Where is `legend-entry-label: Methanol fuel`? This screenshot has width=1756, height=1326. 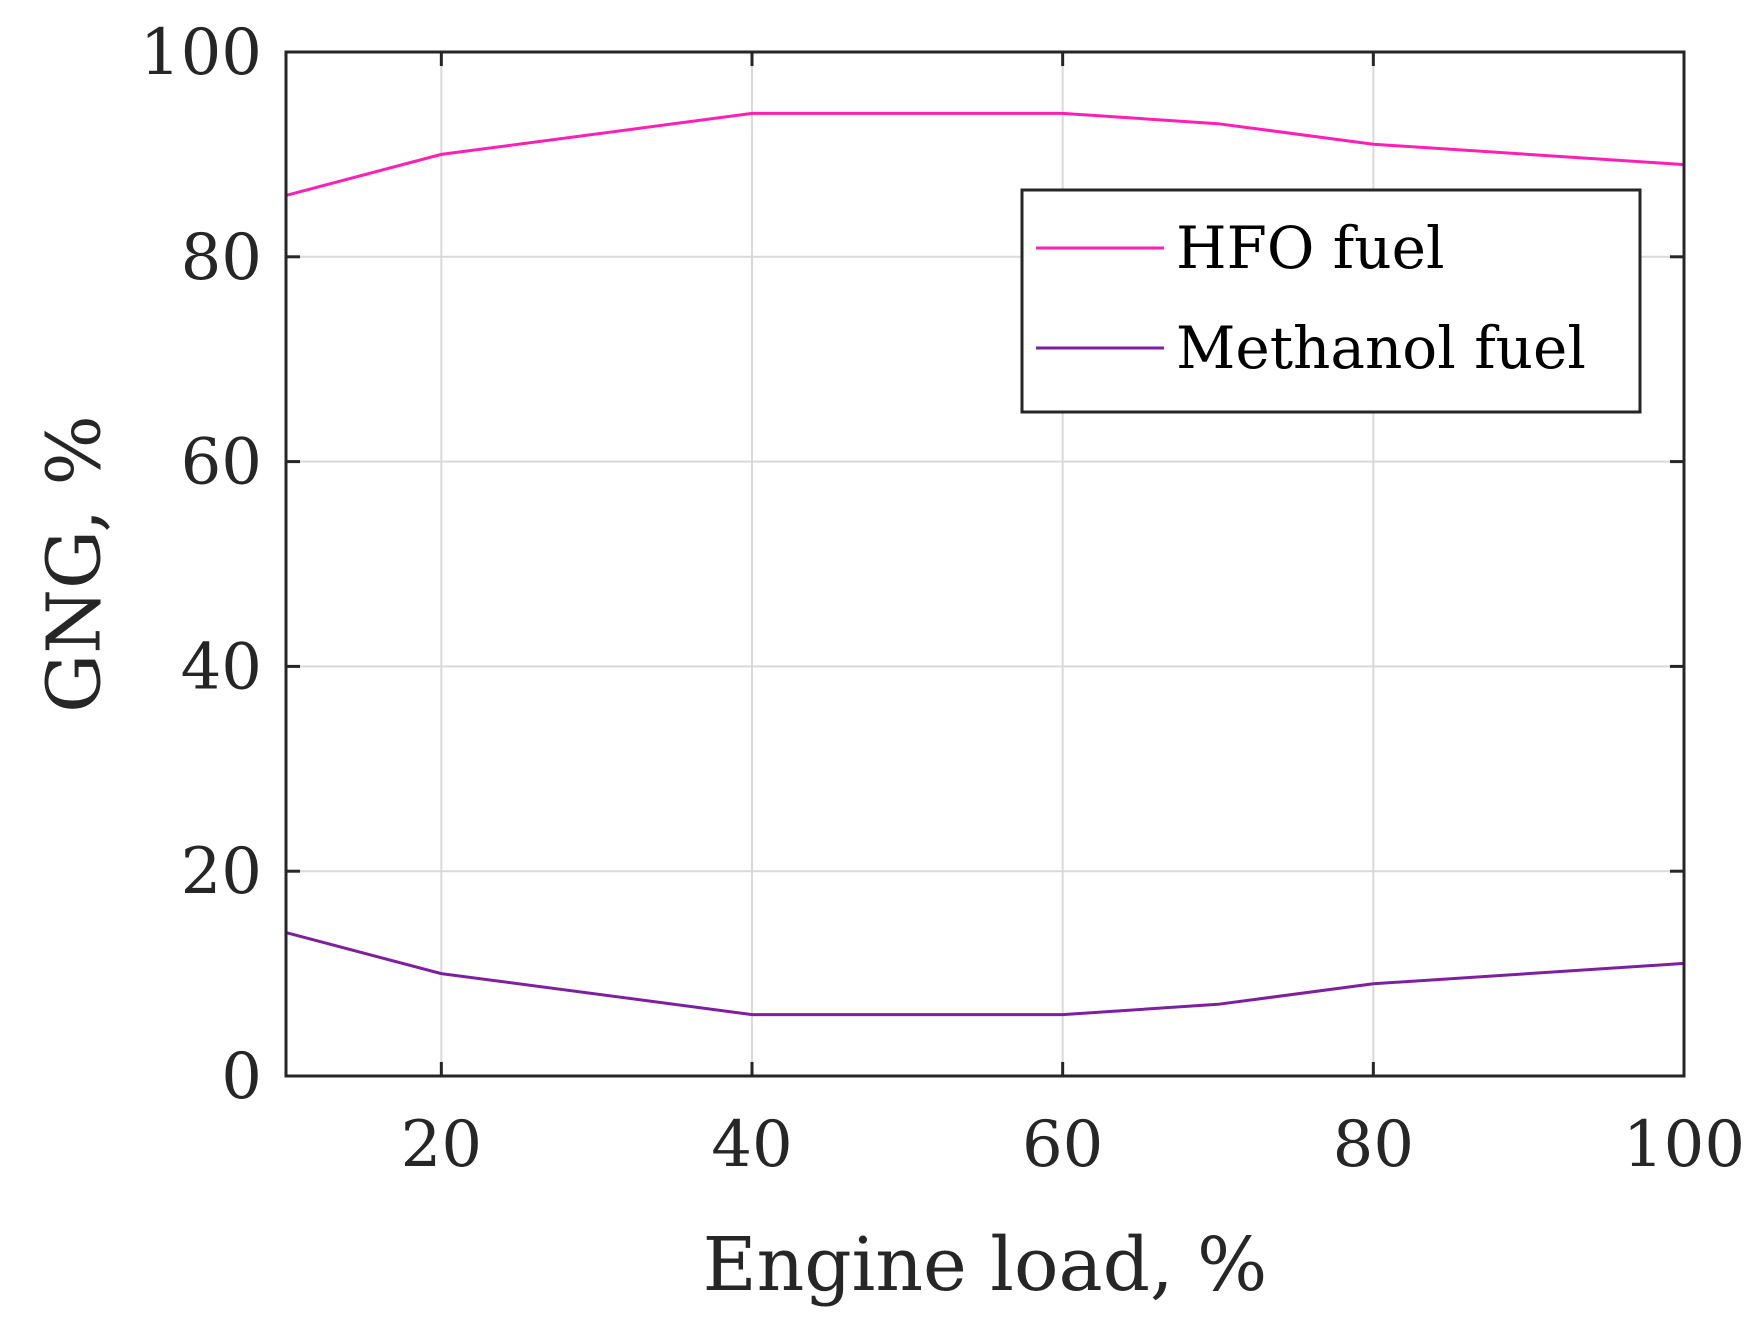 legend-entry-label: Methanol fuel is located at coordinates (1381, 348).